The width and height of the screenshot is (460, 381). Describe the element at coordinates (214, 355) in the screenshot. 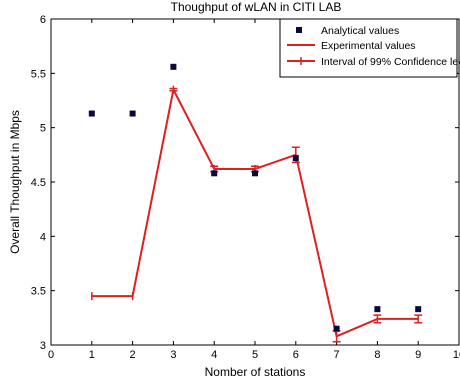

I see `x-tick-label-4: 4` at that location.